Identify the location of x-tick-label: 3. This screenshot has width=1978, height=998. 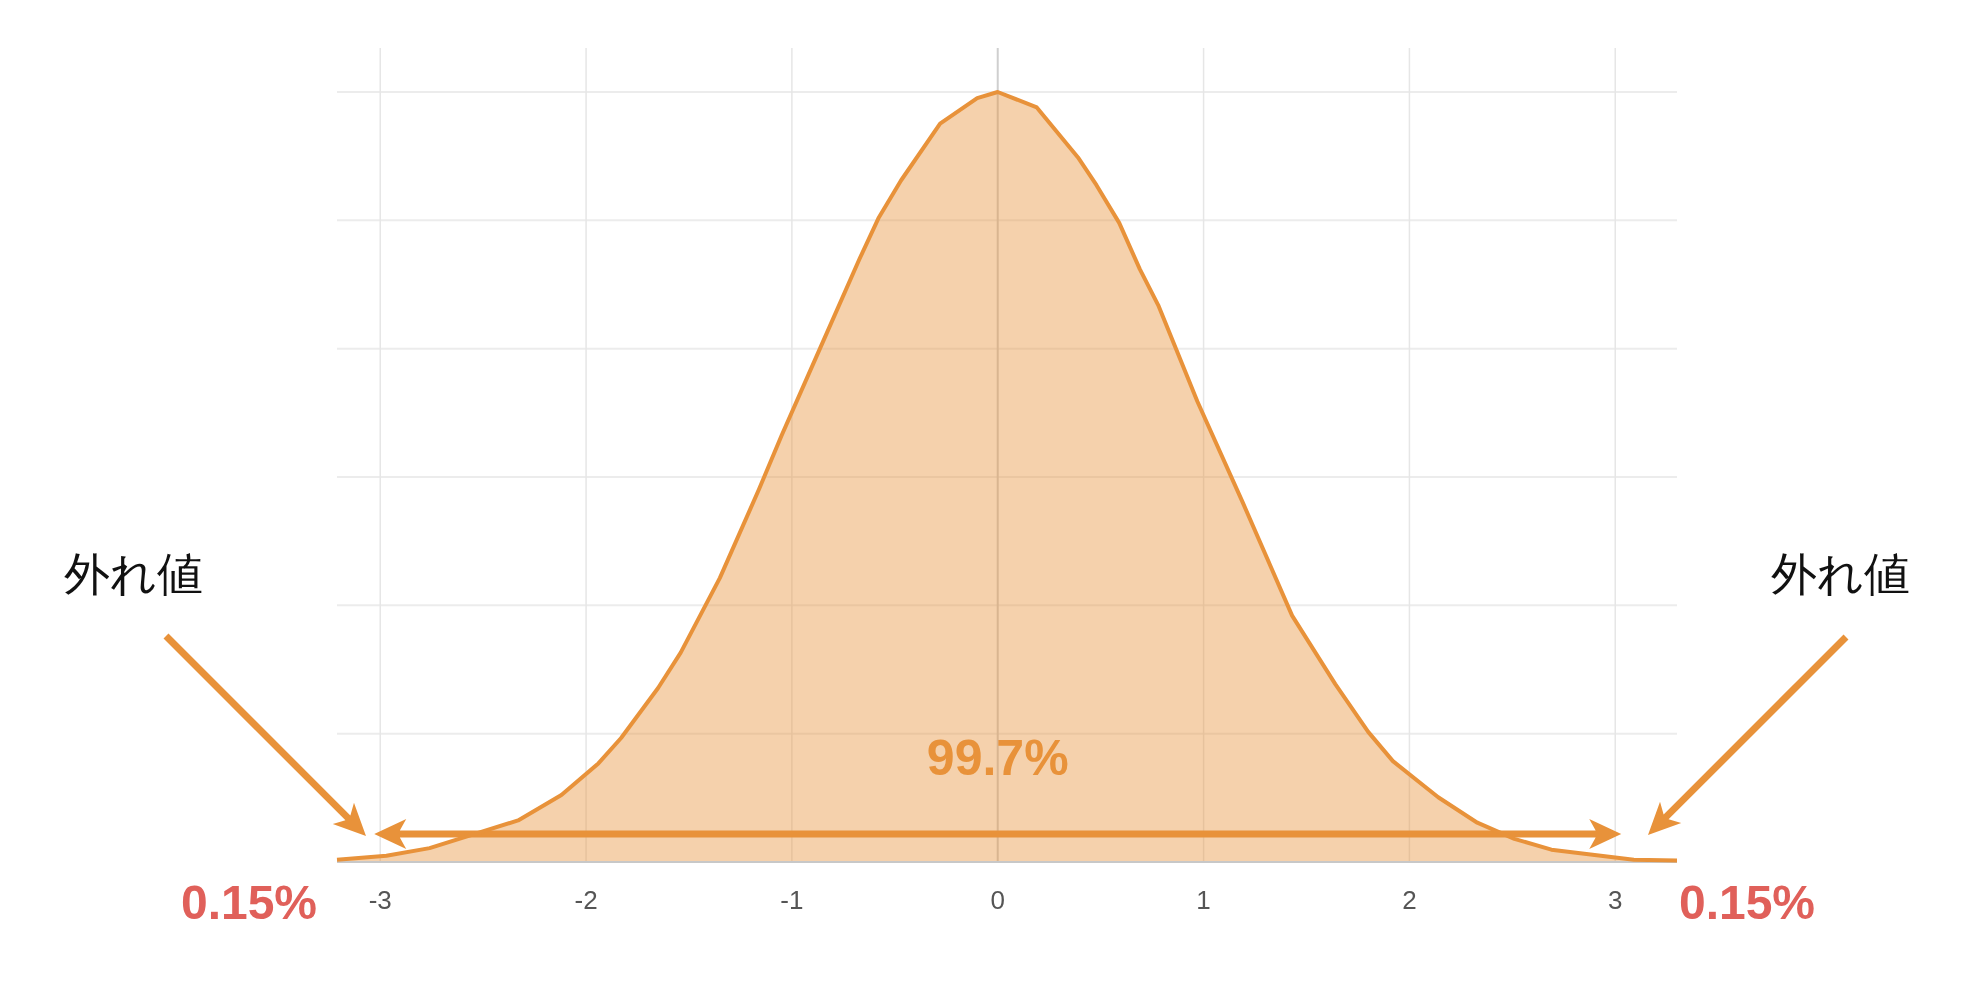
(1615, 900).